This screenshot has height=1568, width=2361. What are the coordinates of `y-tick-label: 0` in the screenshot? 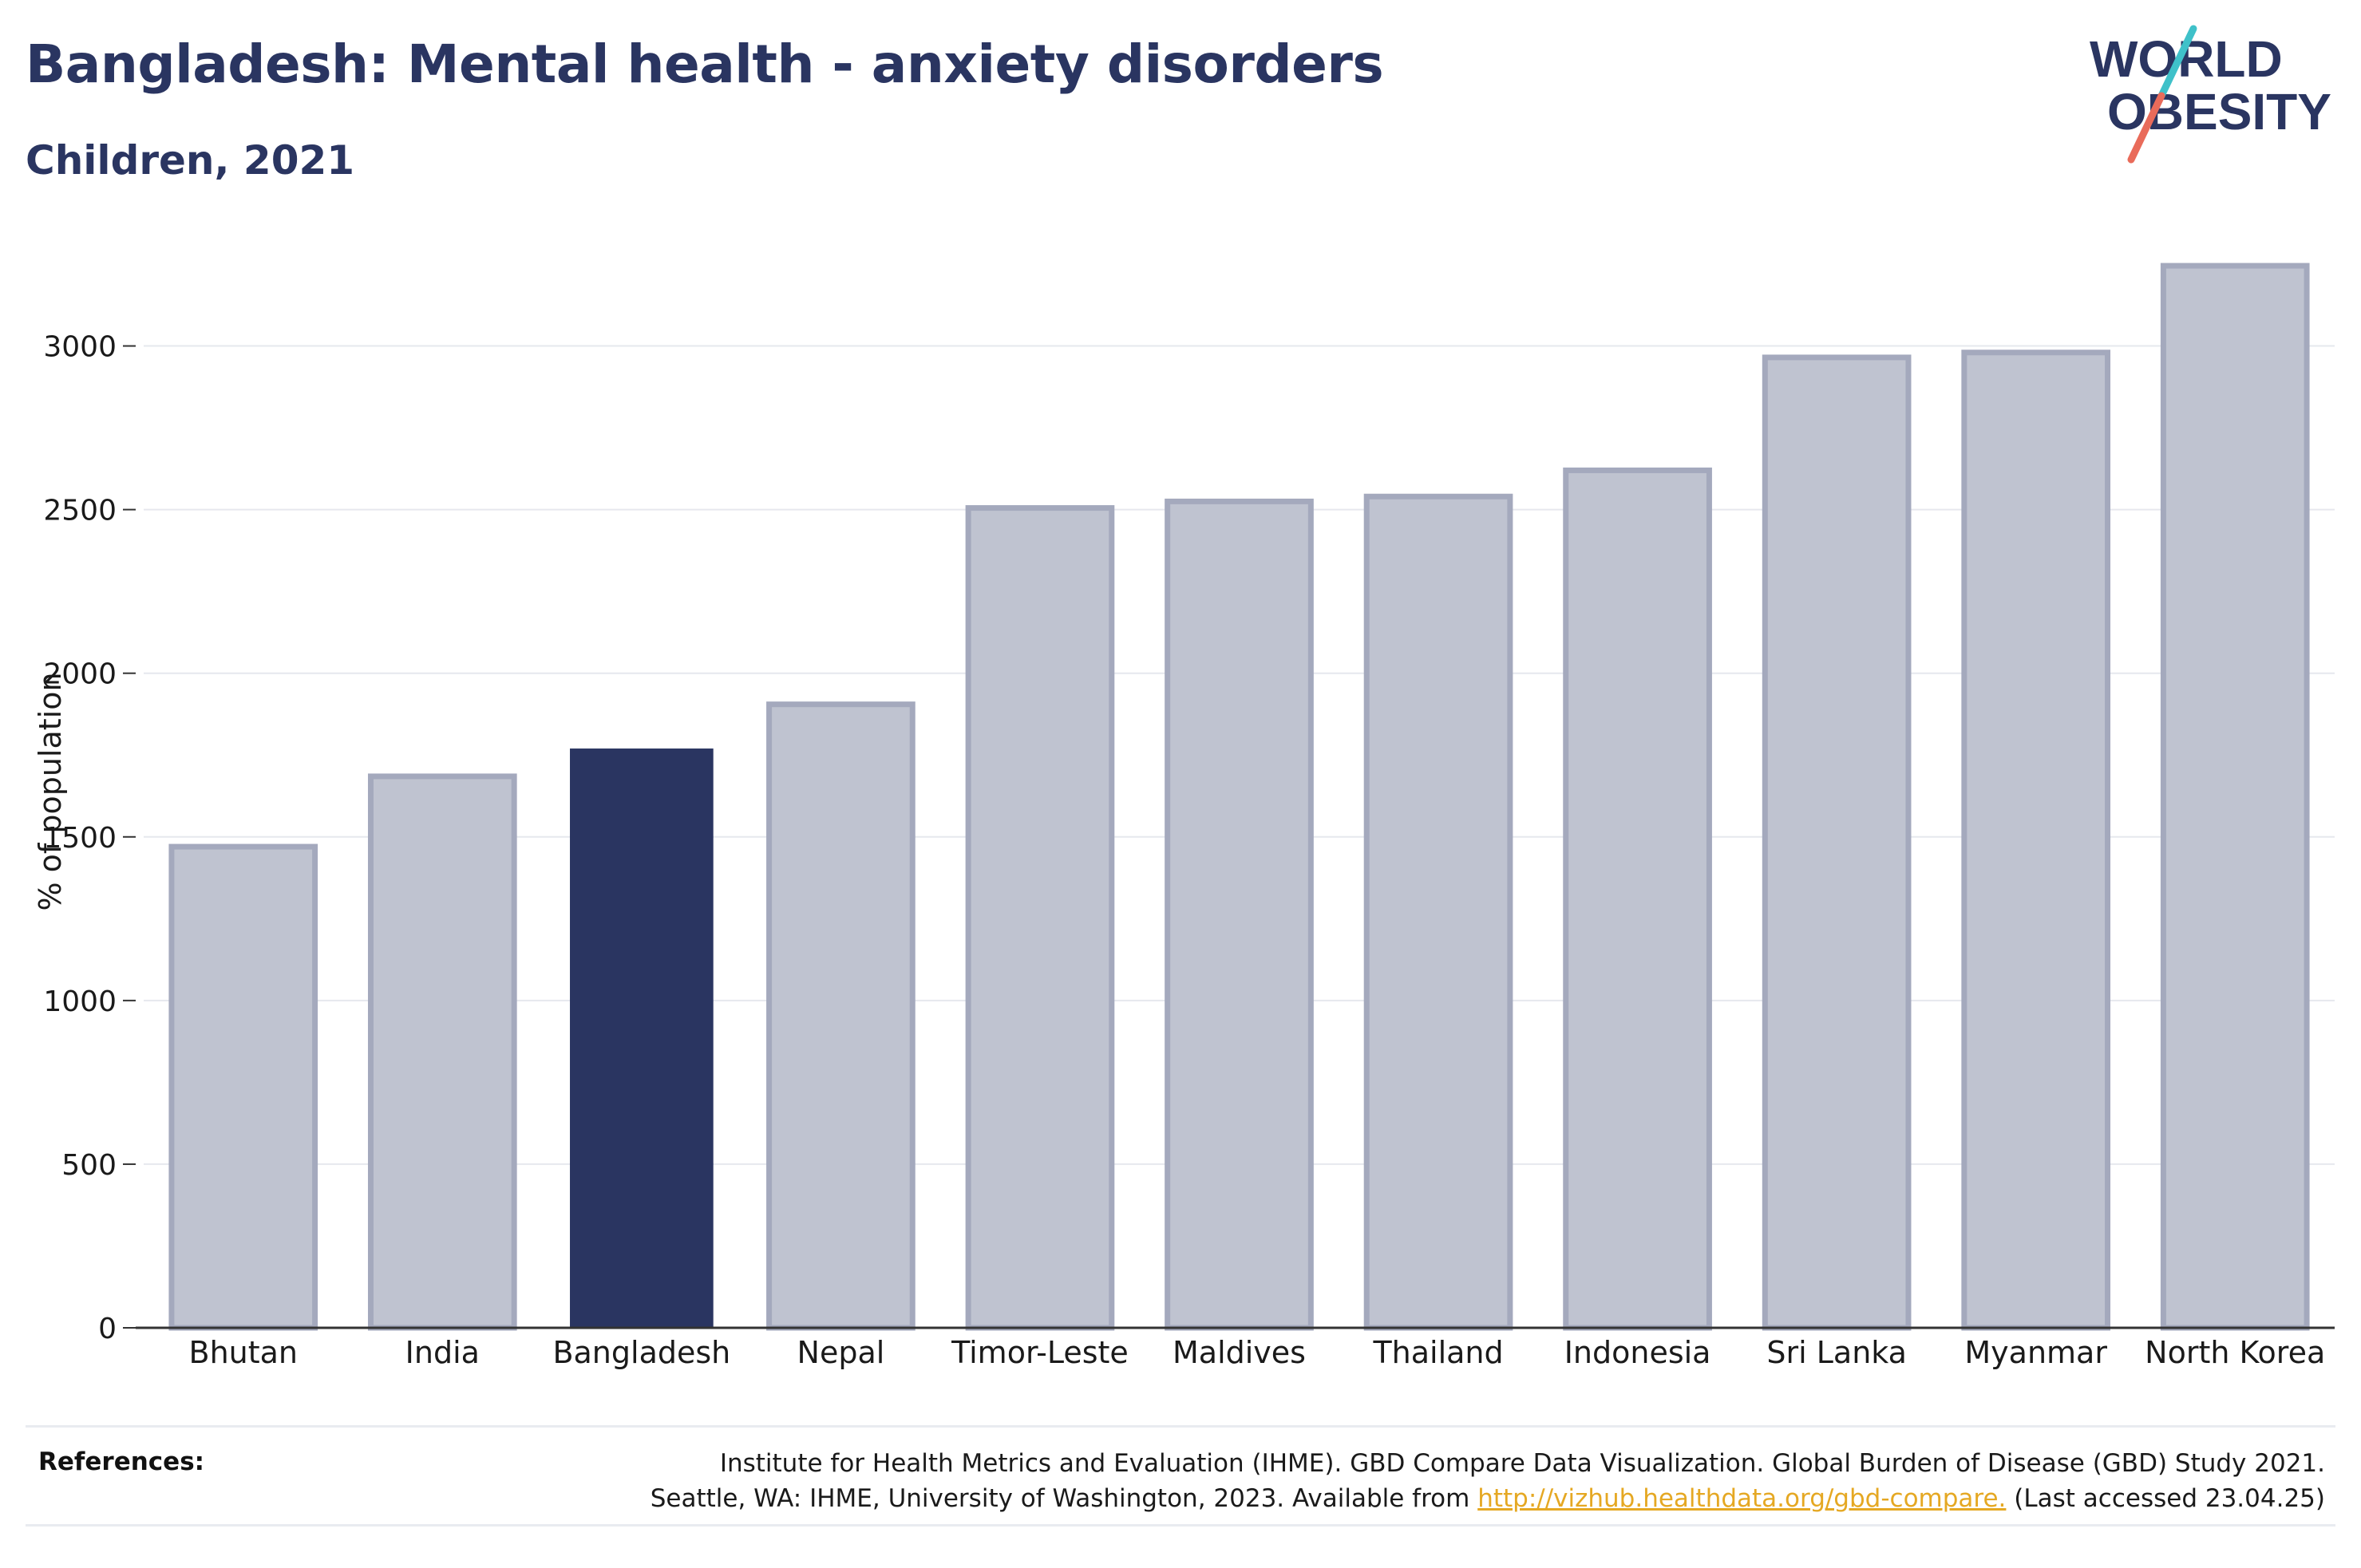 It's located at (107, 1329).